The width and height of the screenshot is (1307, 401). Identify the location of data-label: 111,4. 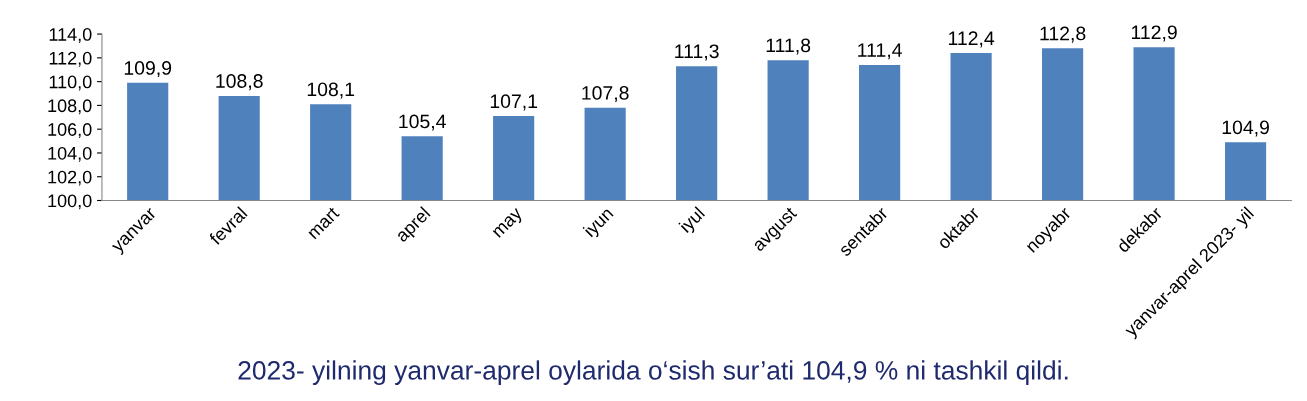
(880, 51).